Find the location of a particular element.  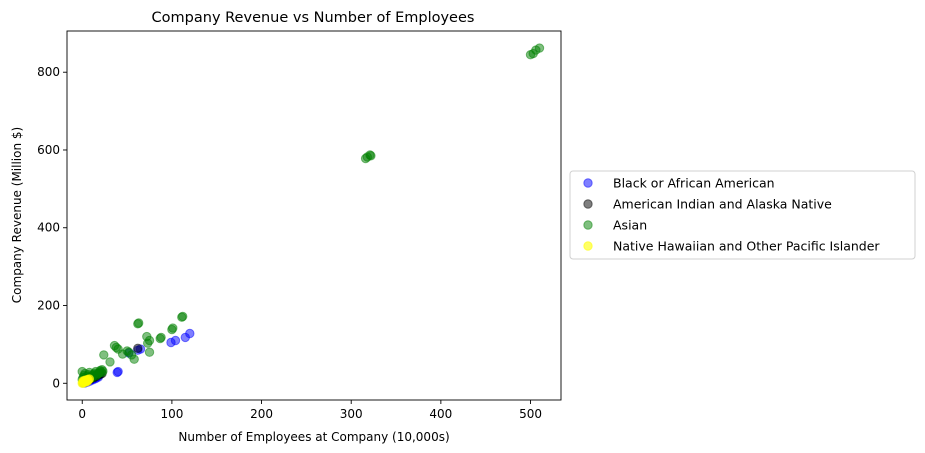

y-tick-label: 600 is located at coordinates (48, 150).